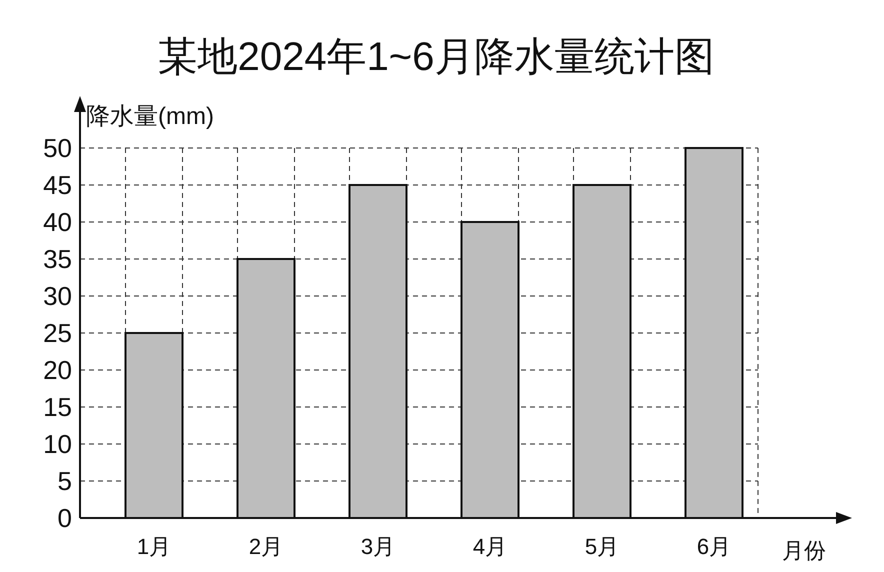 The image size is (884, 572). Describe the element at coordinates (150, 116) in the screenshot. I see `y-axis-title: 降水量(mm)` at that location.